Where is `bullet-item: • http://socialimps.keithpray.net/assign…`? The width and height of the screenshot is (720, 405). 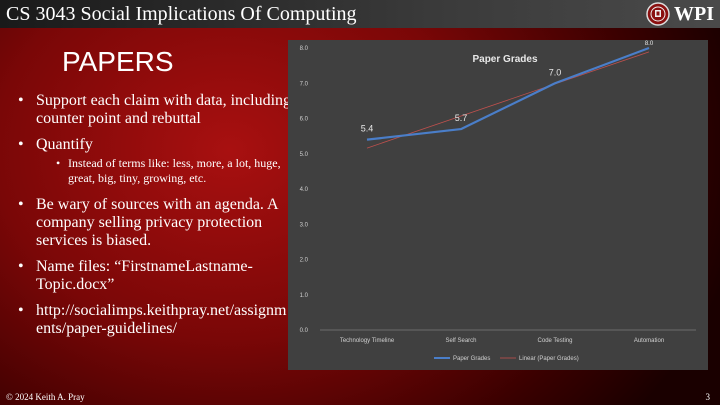
bullet-item: • http://socialimps.keithpray.net/assign… is located at coordinates (155, 320).